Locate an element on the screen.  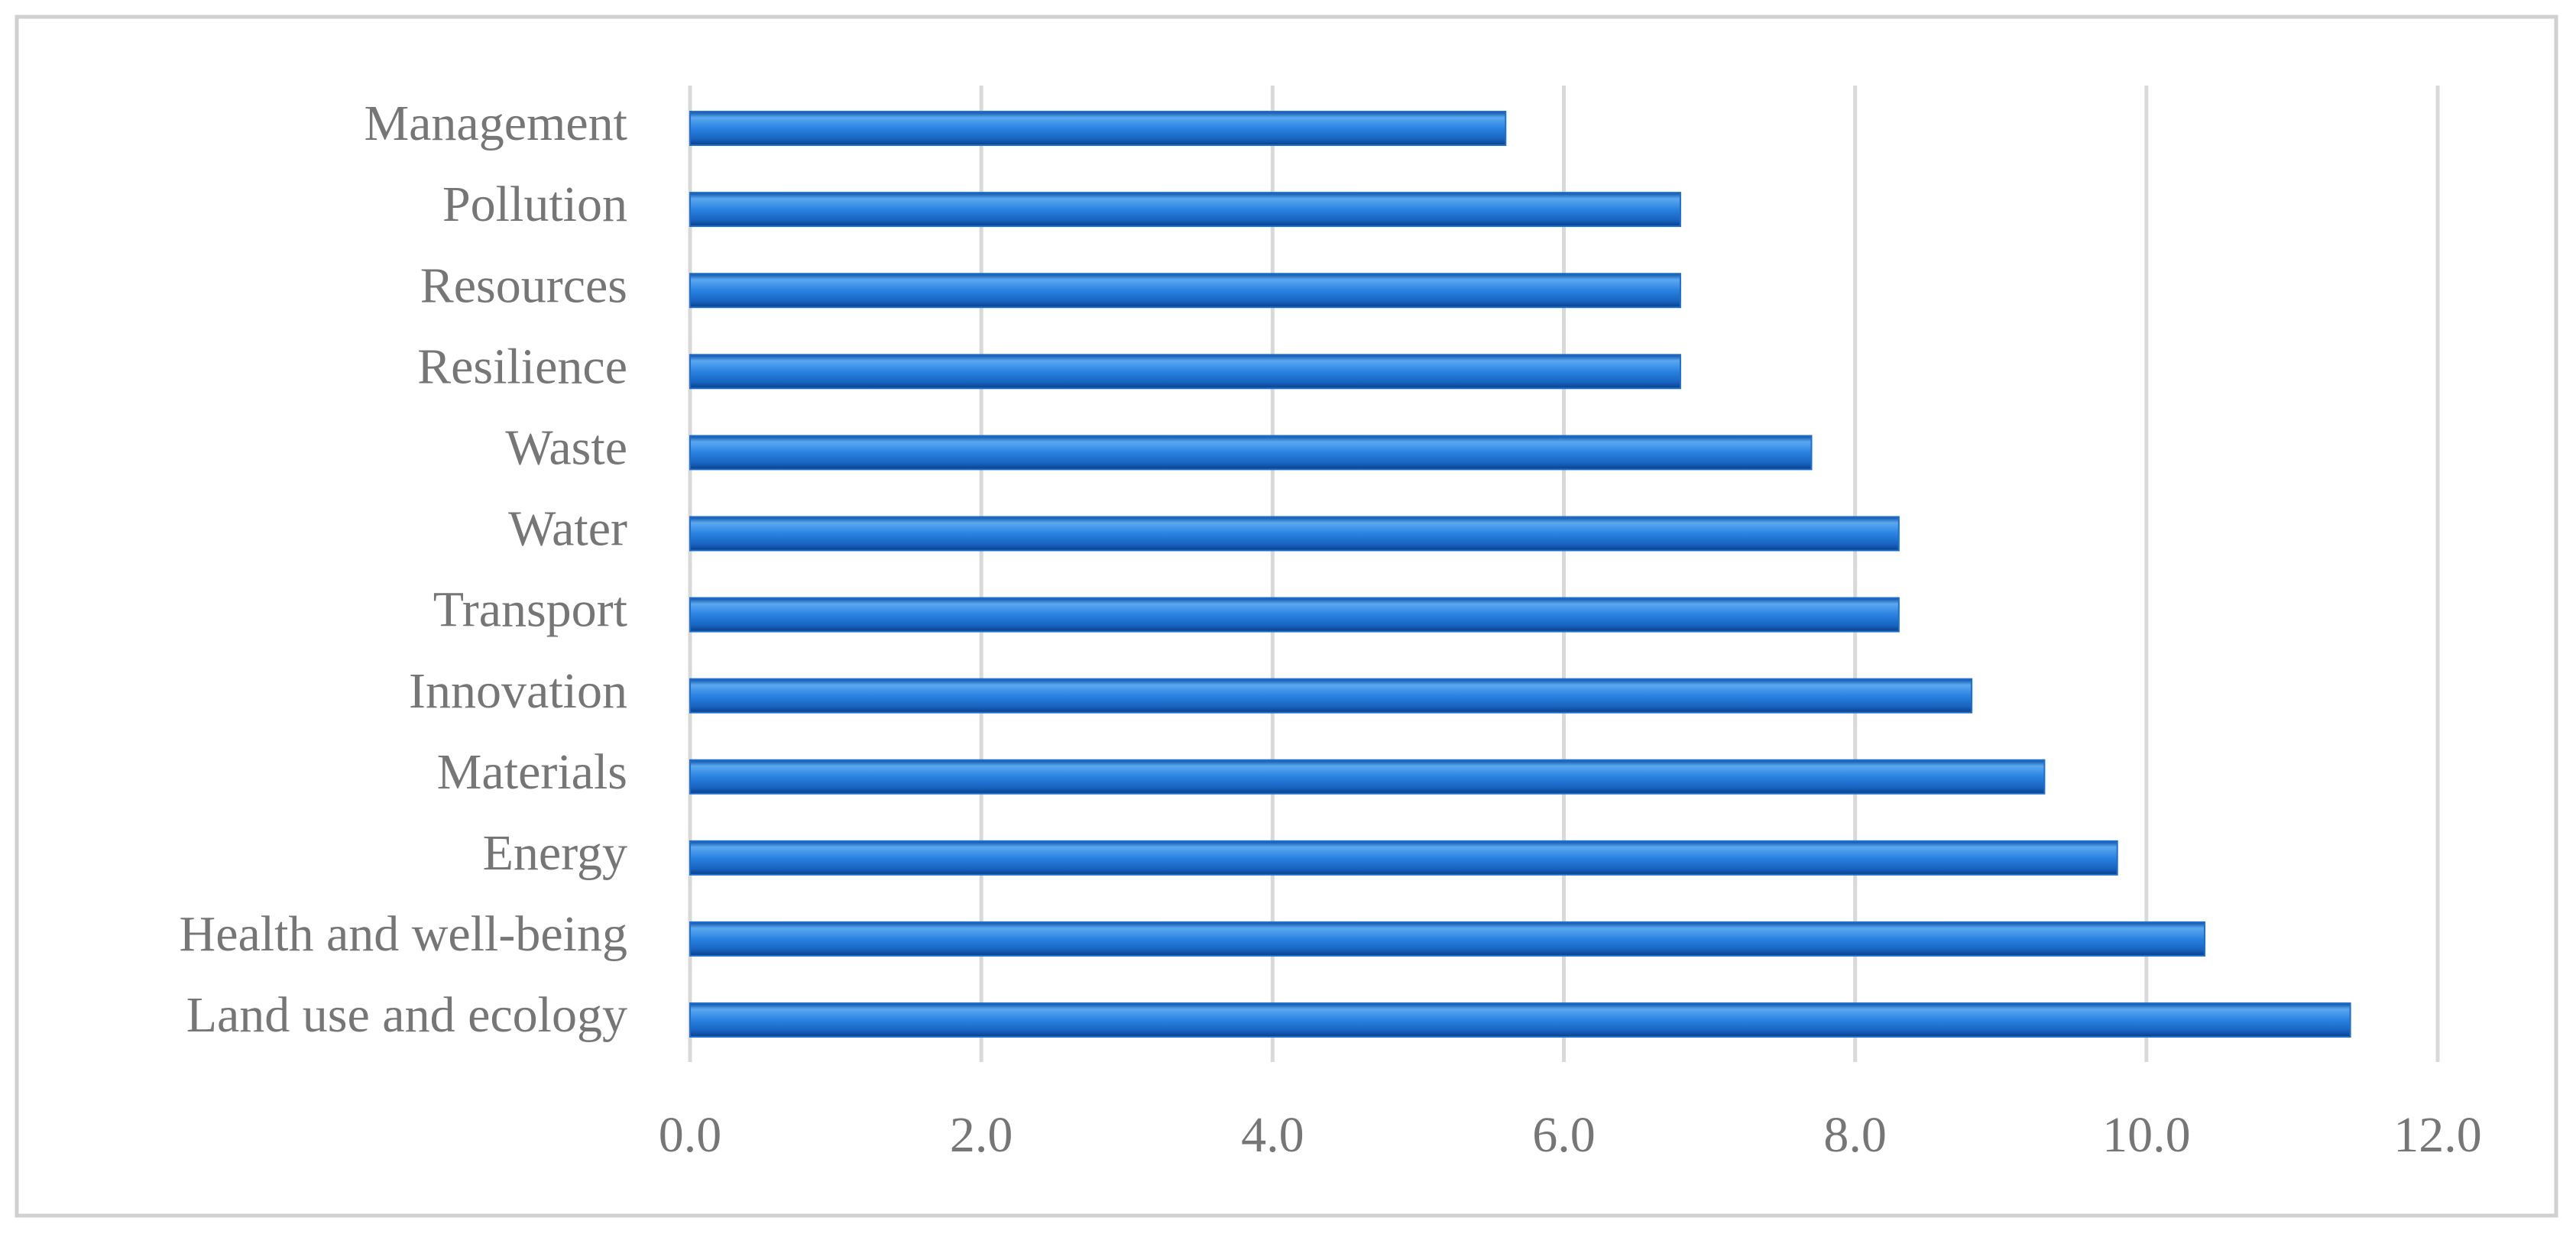
y-tick-label: Resilience is located at coordinates (522, 366).